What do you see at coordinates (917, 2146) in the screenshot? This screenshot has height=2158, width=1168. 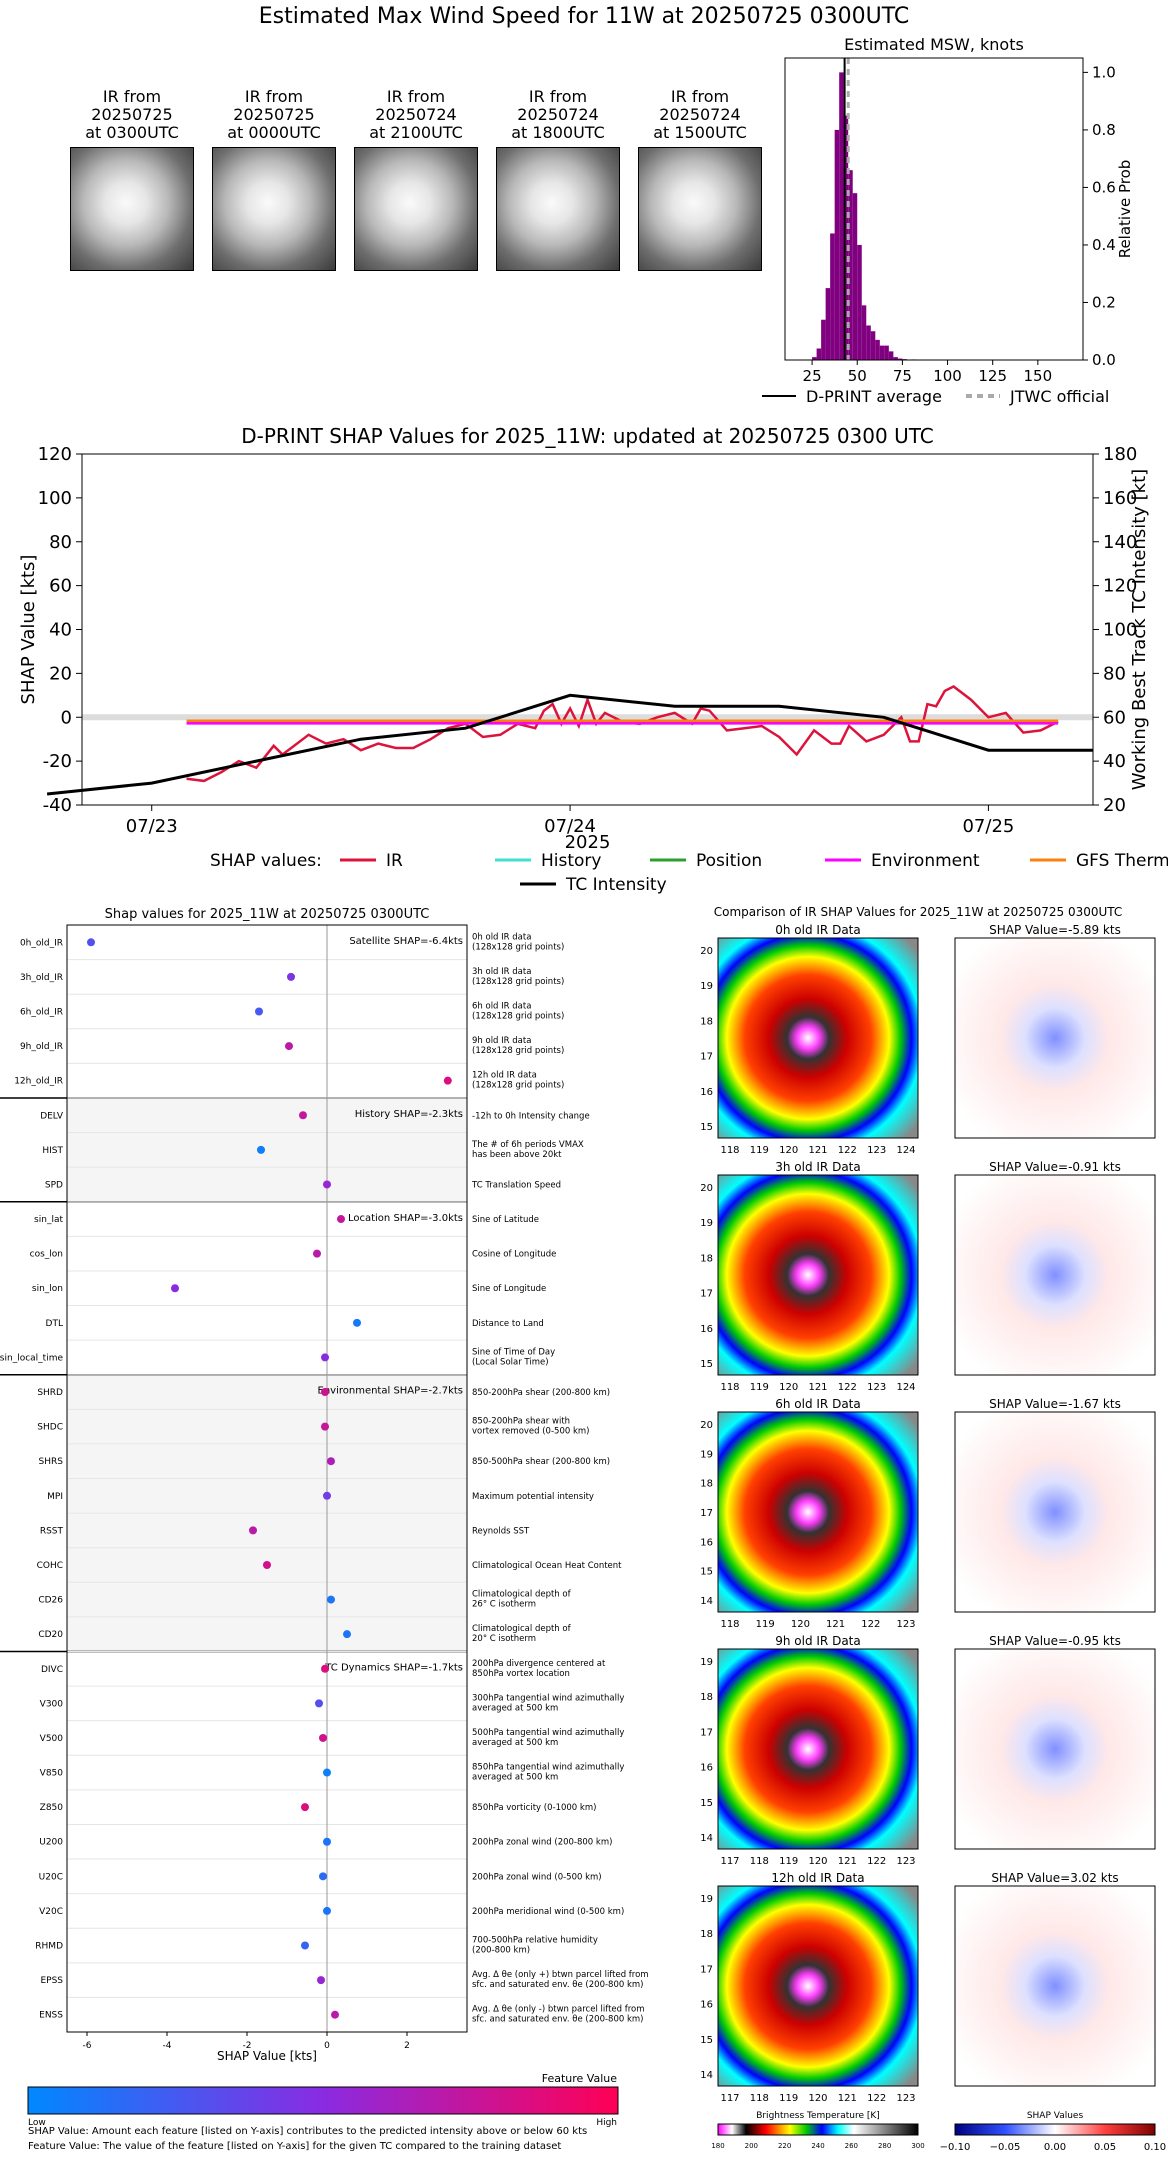 I see `bt-colorbar-tick: 300` at bounding box center [917, 2146].